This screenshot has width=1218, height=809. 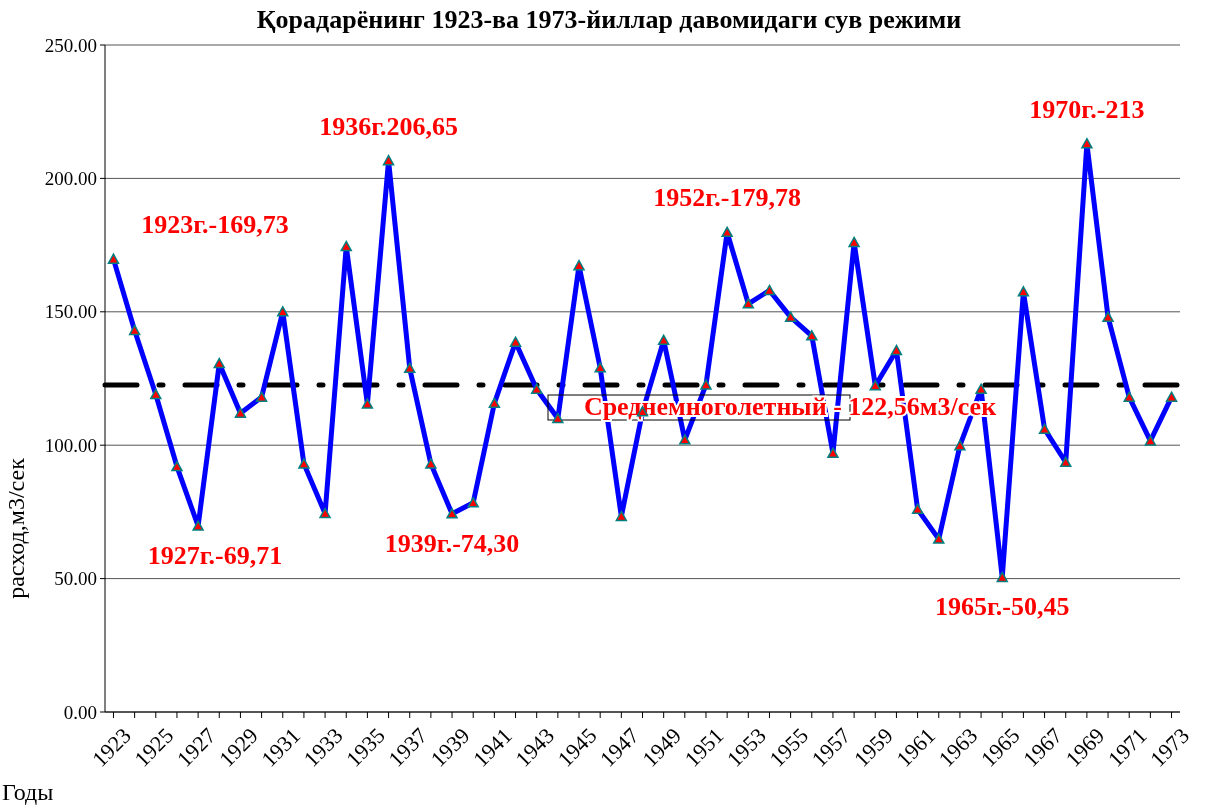 I want to click on annotation: 1970г.-213, so click(x=1087, y=109).